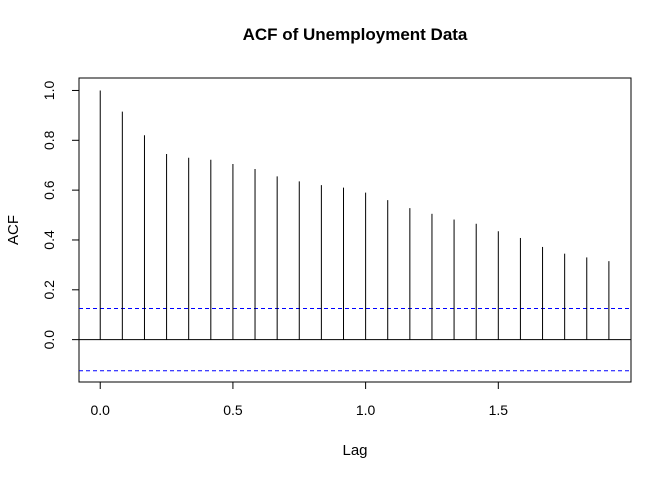 This screenshot has height=480, width=672. Describe the element at coordinates (499, 410) in the screenshot. I see `x-tick-label: 1.5` at that location.